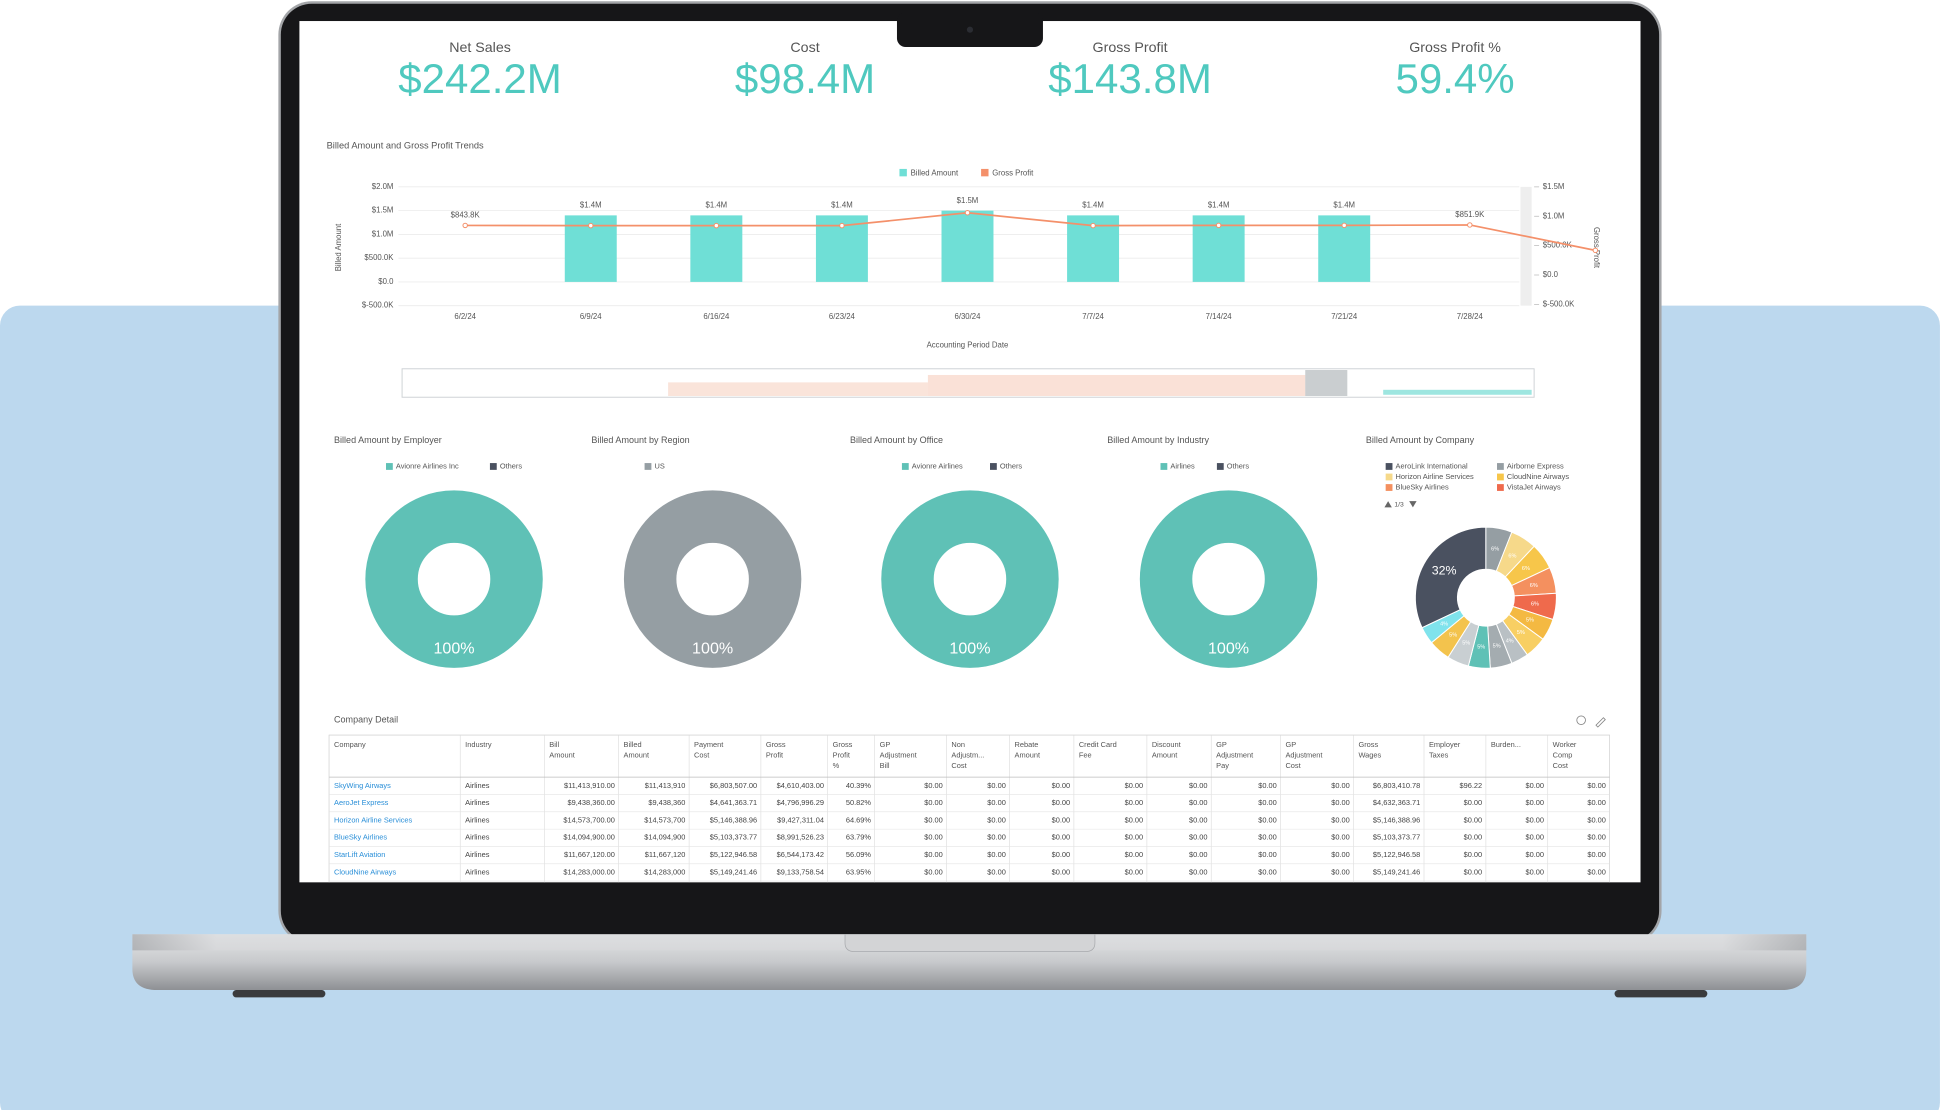  I want to click on header-line: Fee, so click(1085, 754).